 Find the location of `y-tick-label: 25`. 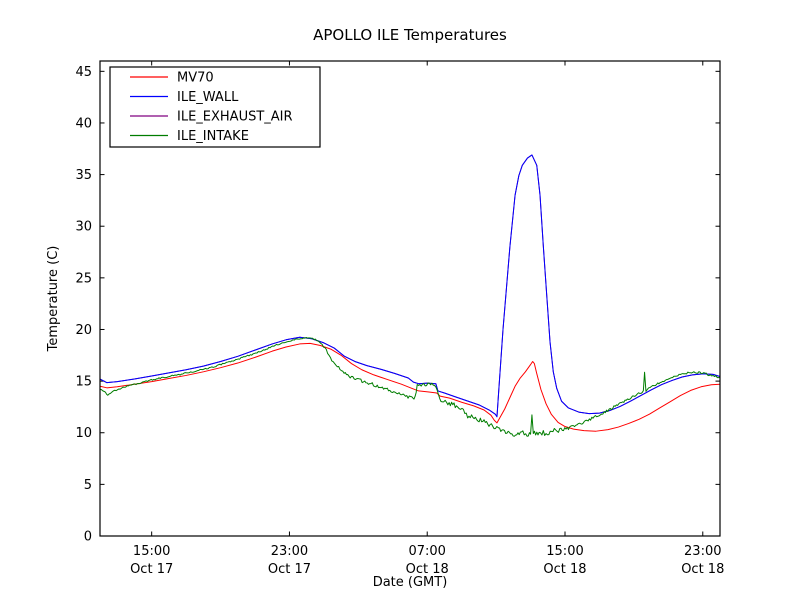

y-tick-label: 25 is located at coordinates (83, 278).